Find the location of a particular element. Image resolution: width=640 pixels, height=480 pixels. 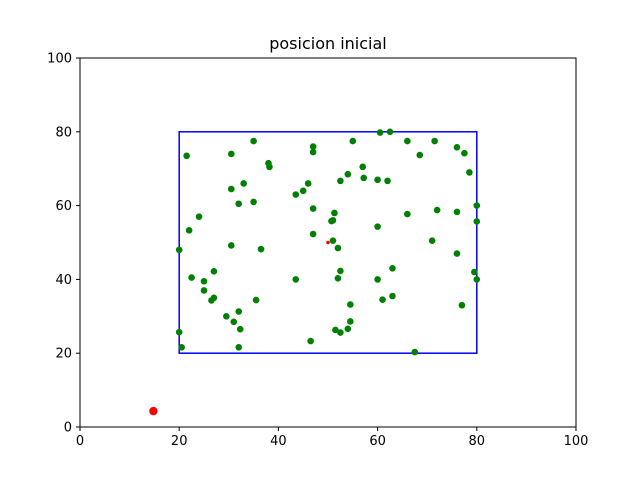

x-tick-label: 0 is located at coordinates (80, 441).